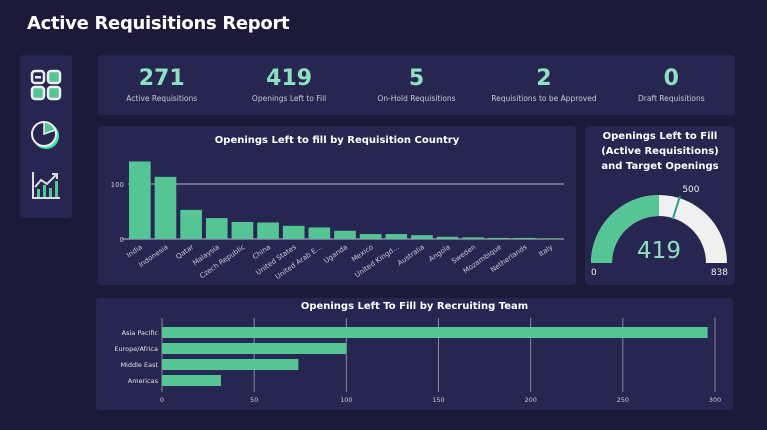 Image resolution: width=767 pixels, height=430 pixels. What do you see at coordinates (671, 78) in the screenshot?
I see `kpi-value: 0` at bounding box center [671, 78].